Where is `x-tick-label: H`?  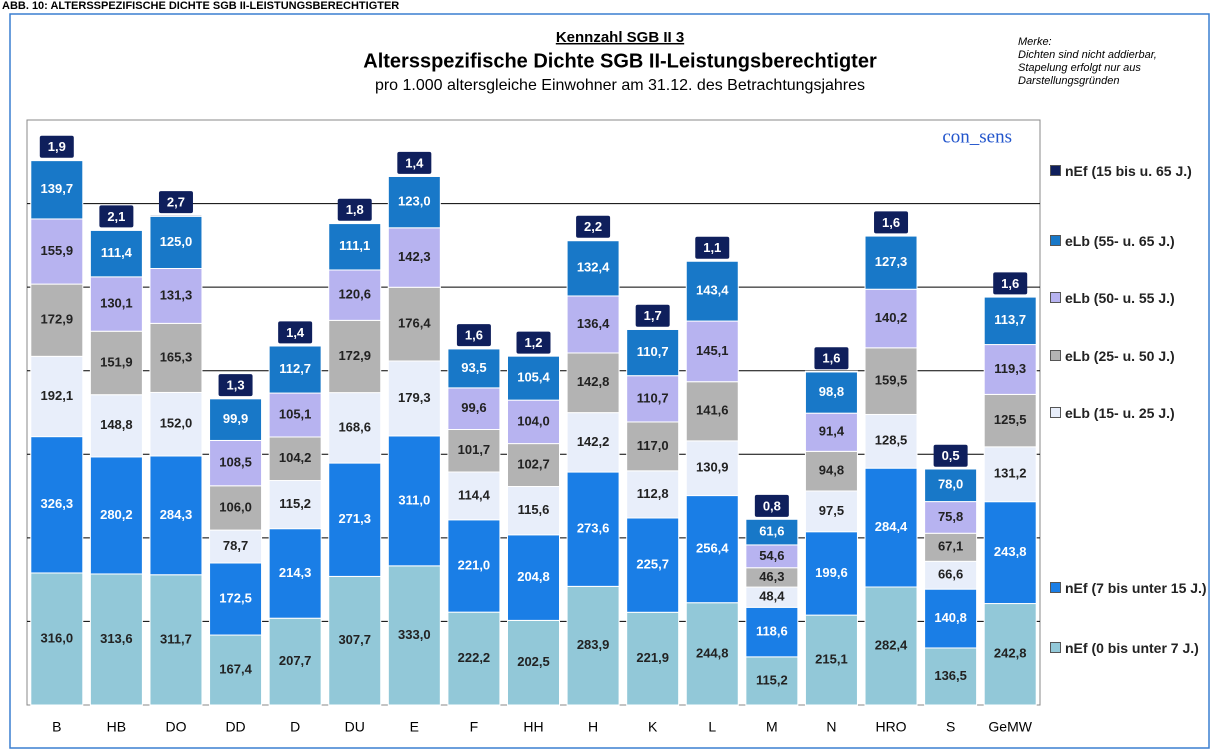 x-tick-label: H is located at coordinates (593, 727).